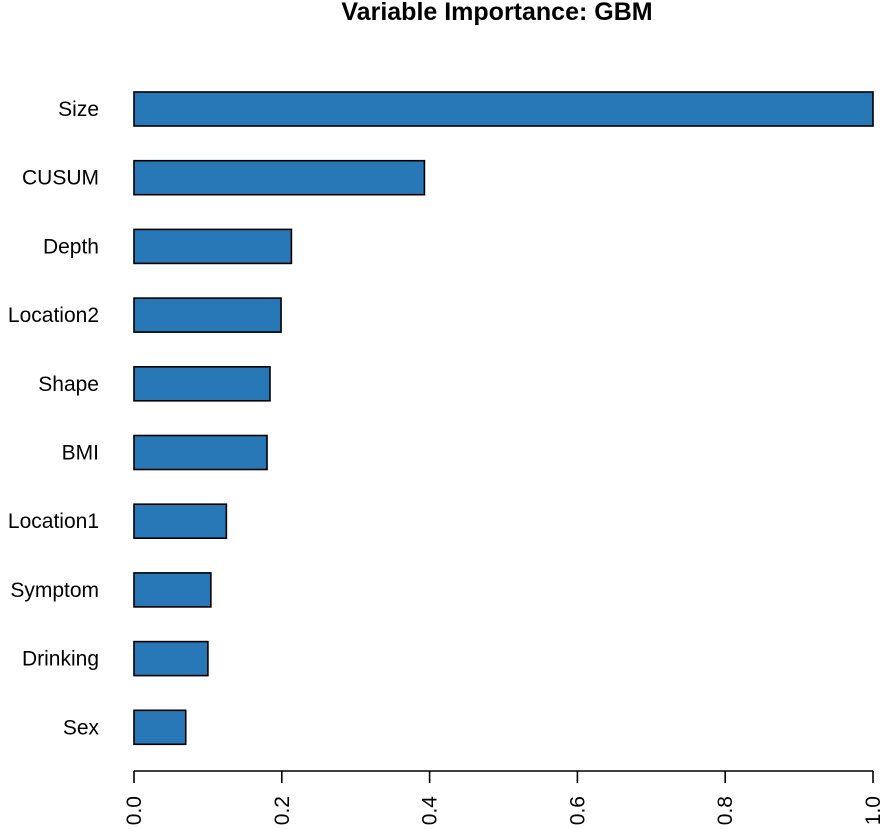 This screenshot has height=829, width=886. Describe the element at coordinates (873, 810) in the screenshot. I see `x-tick-label: 1.0` at that location.